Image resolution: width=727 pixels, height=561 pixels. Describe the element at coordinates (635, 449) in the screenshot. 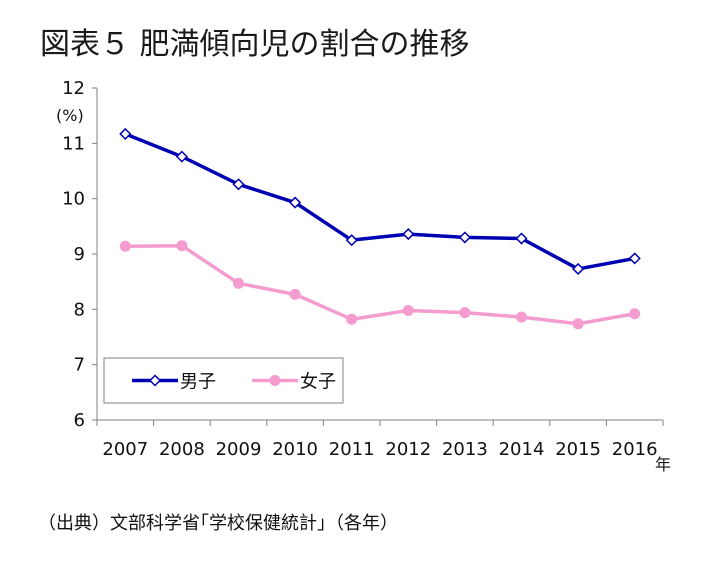

I see `x-tick-label: 2016` at that location.